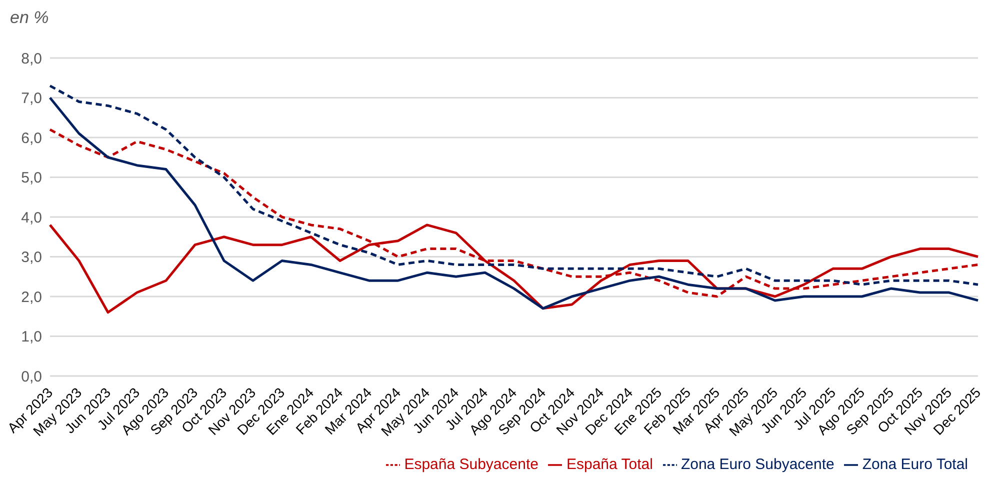  What do you see at coordinates (31, 59) in the screenshot?
I see `y-tick-label: 8,0` at bounding box center [31, 59].